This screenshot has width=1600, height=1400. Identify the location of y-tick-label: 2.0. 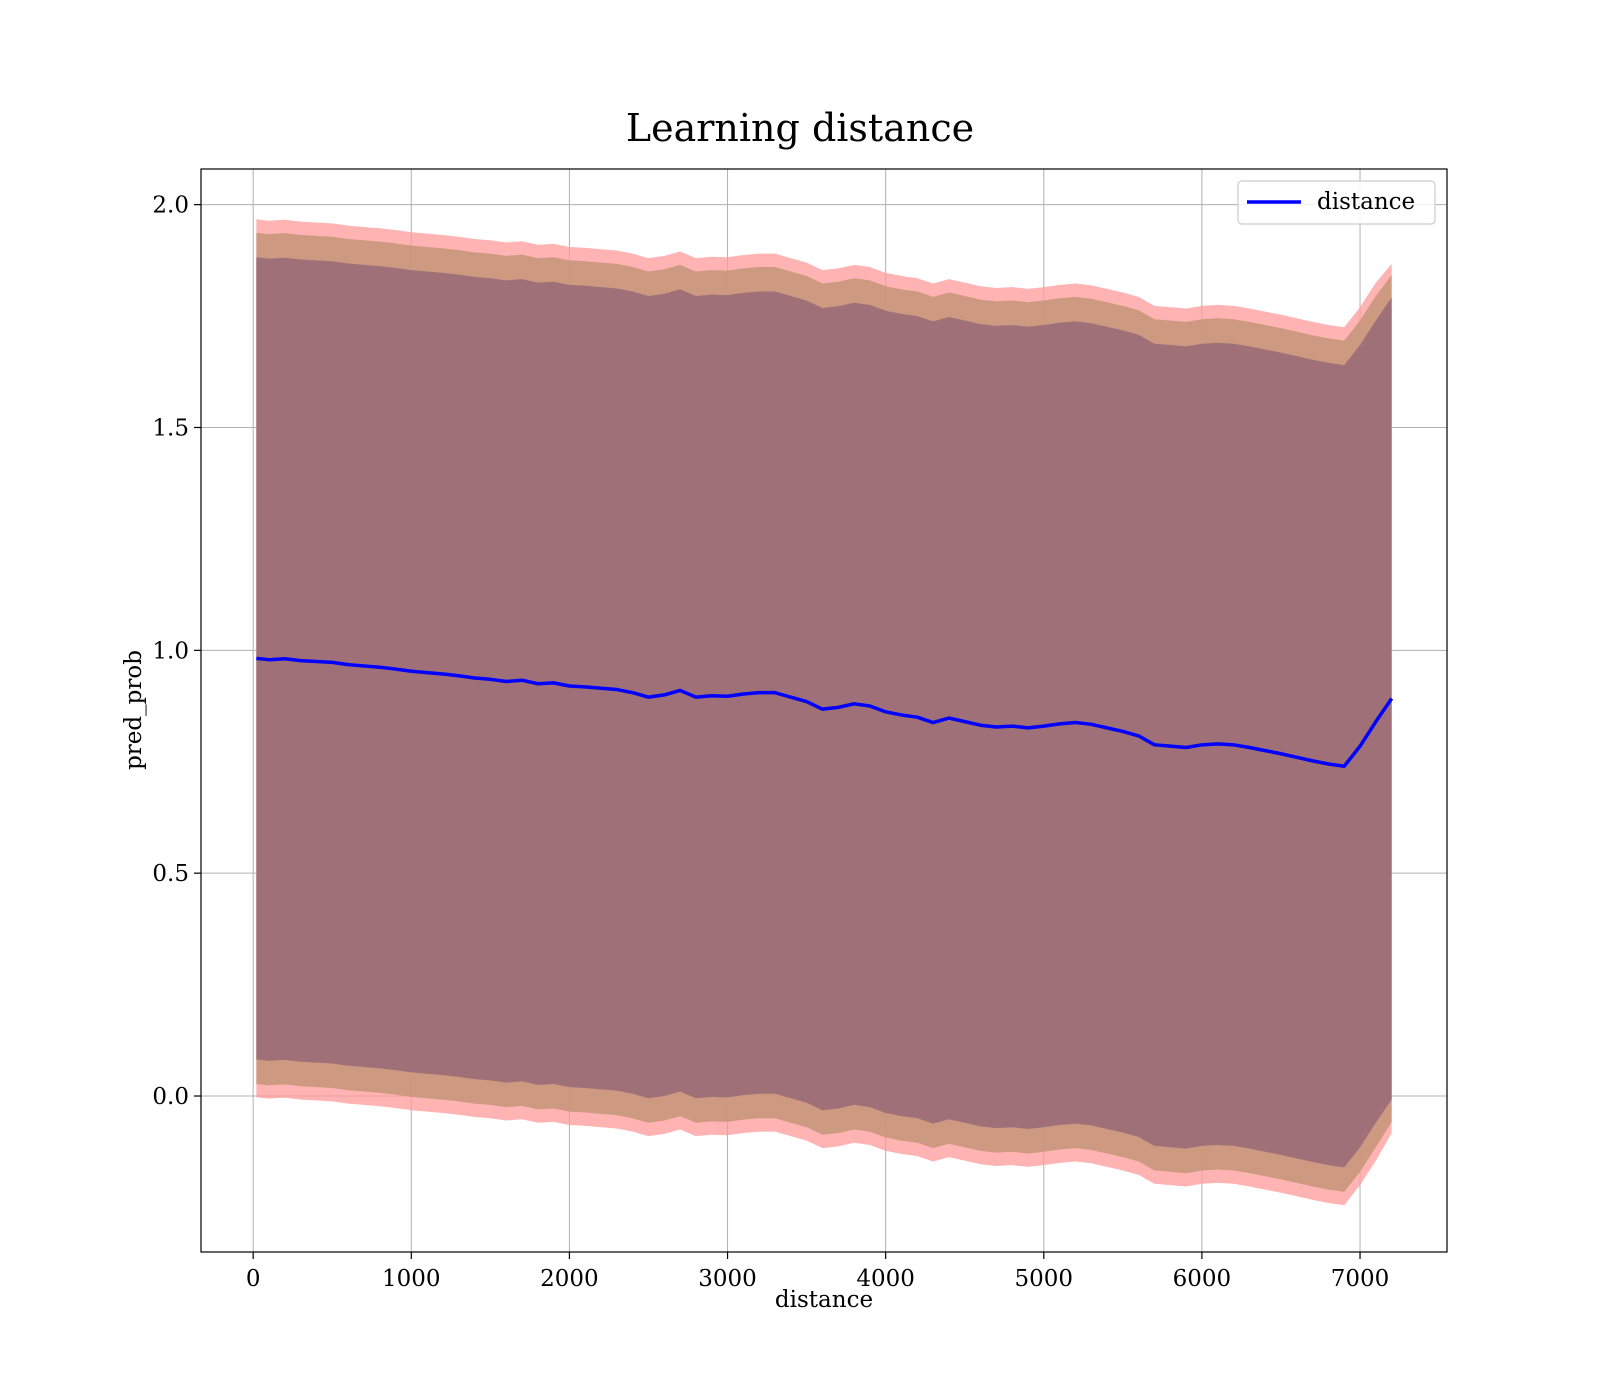
(170, 206).